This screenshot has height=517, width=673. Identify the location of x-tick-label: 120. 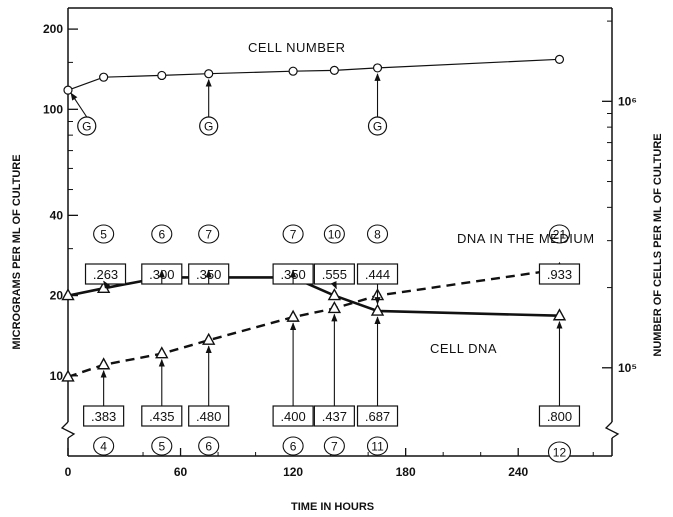
(293, 472).